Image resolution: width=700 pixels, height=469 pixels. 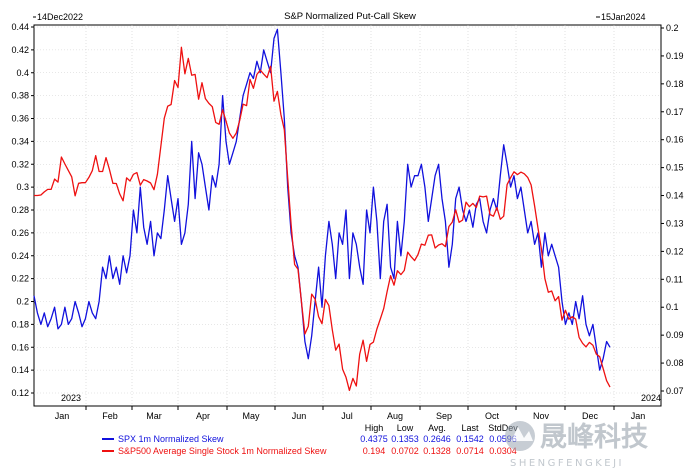 What do you see at coordinates (374, 428) in the screenshot?
I see `legend-header: High` at bounding box center [374, 428].